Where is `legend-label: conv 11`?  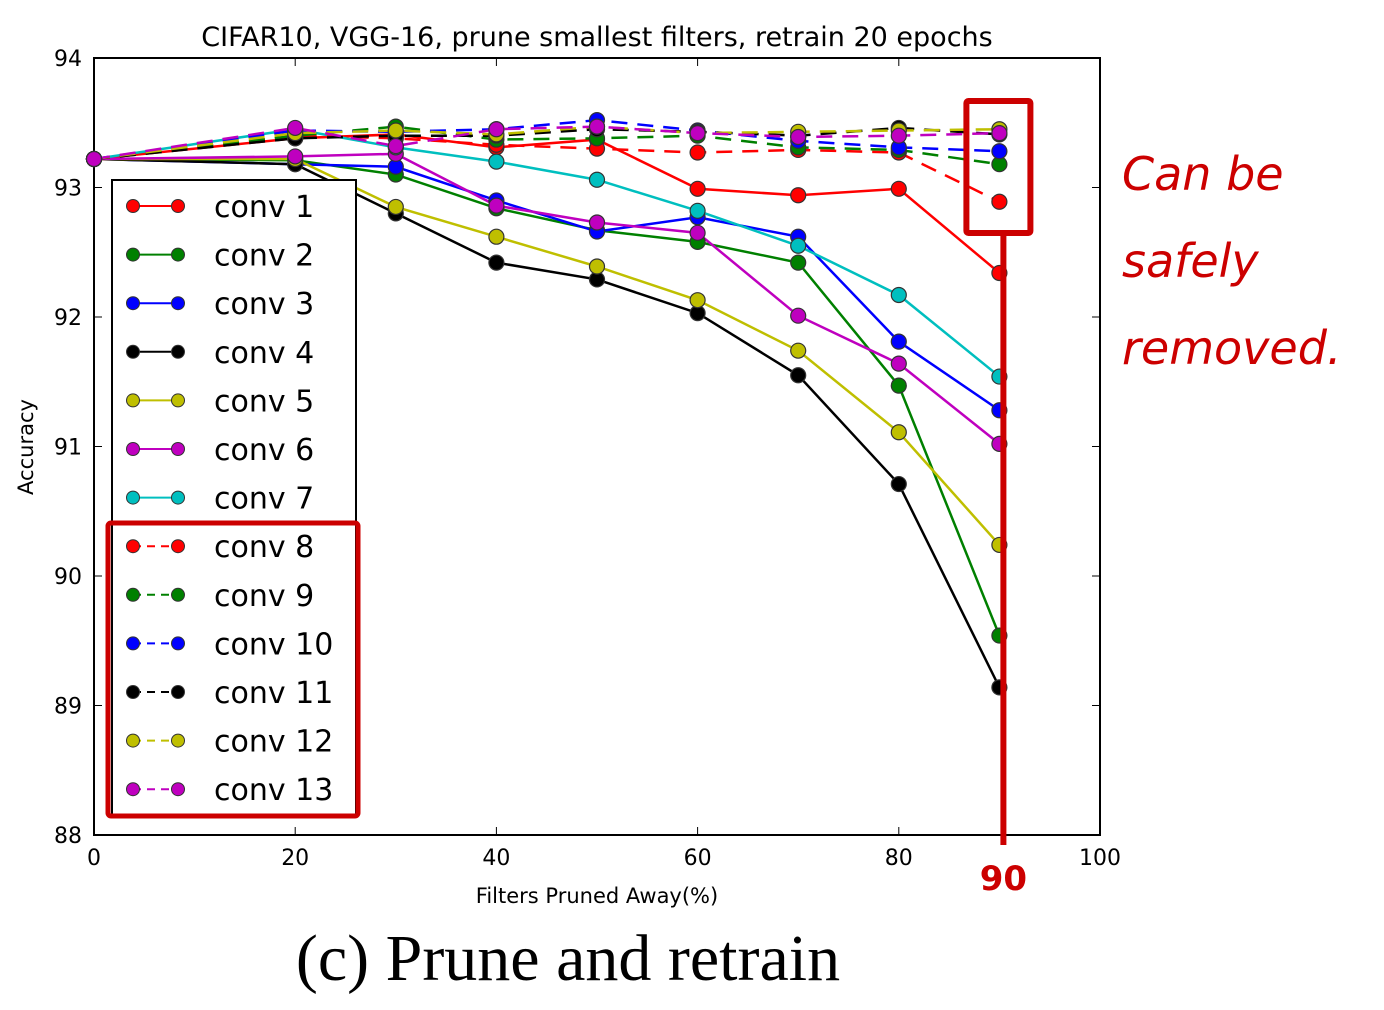 legend-label: conv 11 is located at coordinates (273, 693).